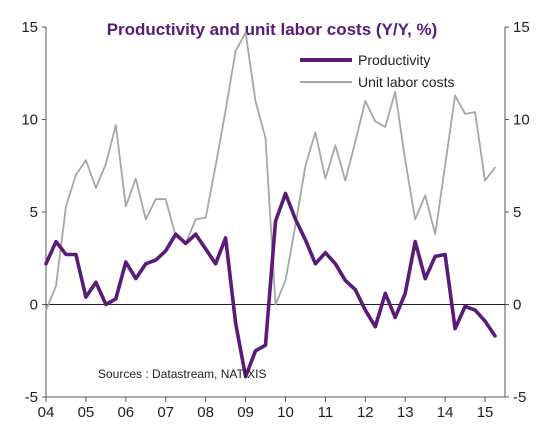 The image size is (560, 438). What do you see at coordinates (405, 412) in the screenshot?
I see `x-tick-label: 13` at bounding box center [405, 412].